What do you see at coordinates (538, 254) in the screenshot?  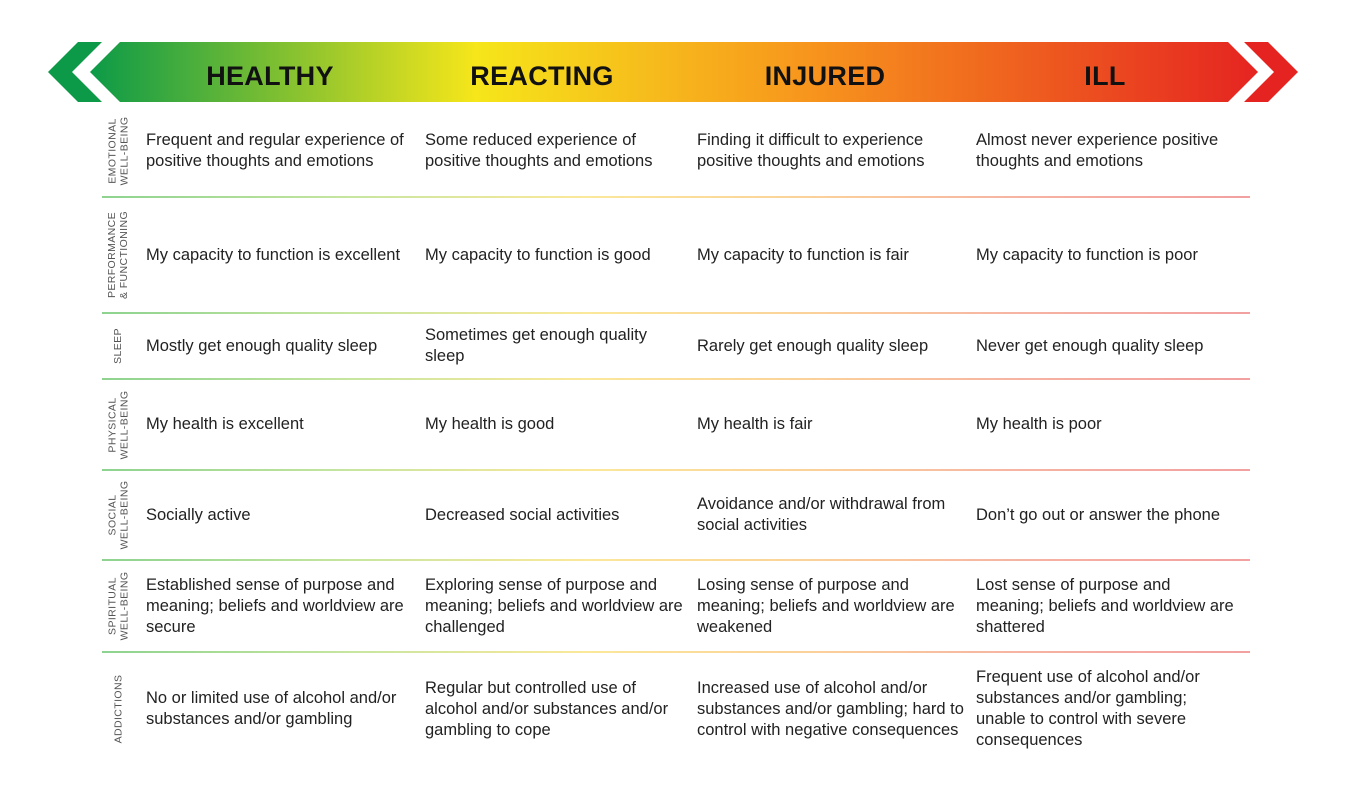 I see `cell-performance-functioning-reacting: My capacity to function is good` at bounding box center [538, 254].